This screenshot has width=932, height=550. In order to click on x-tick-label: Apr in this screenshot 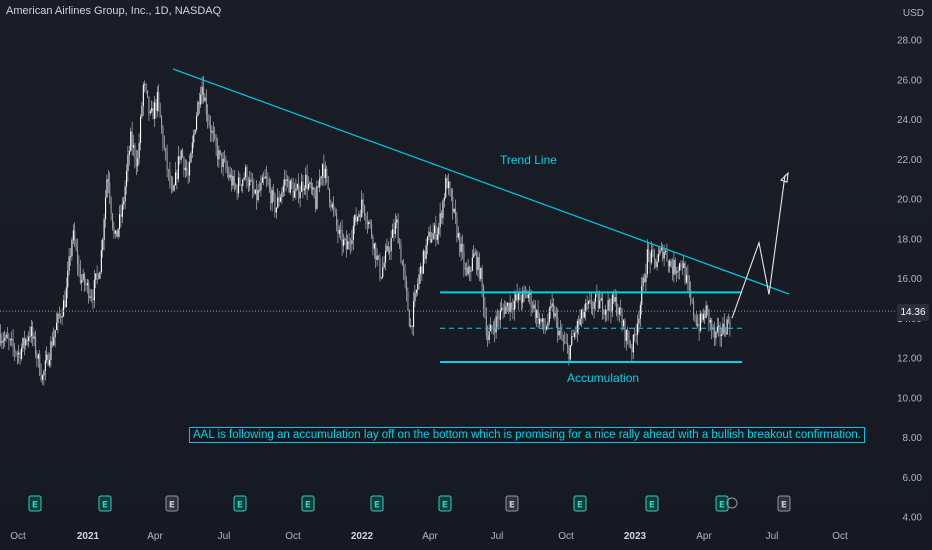, I will do `click(430, 536)`.